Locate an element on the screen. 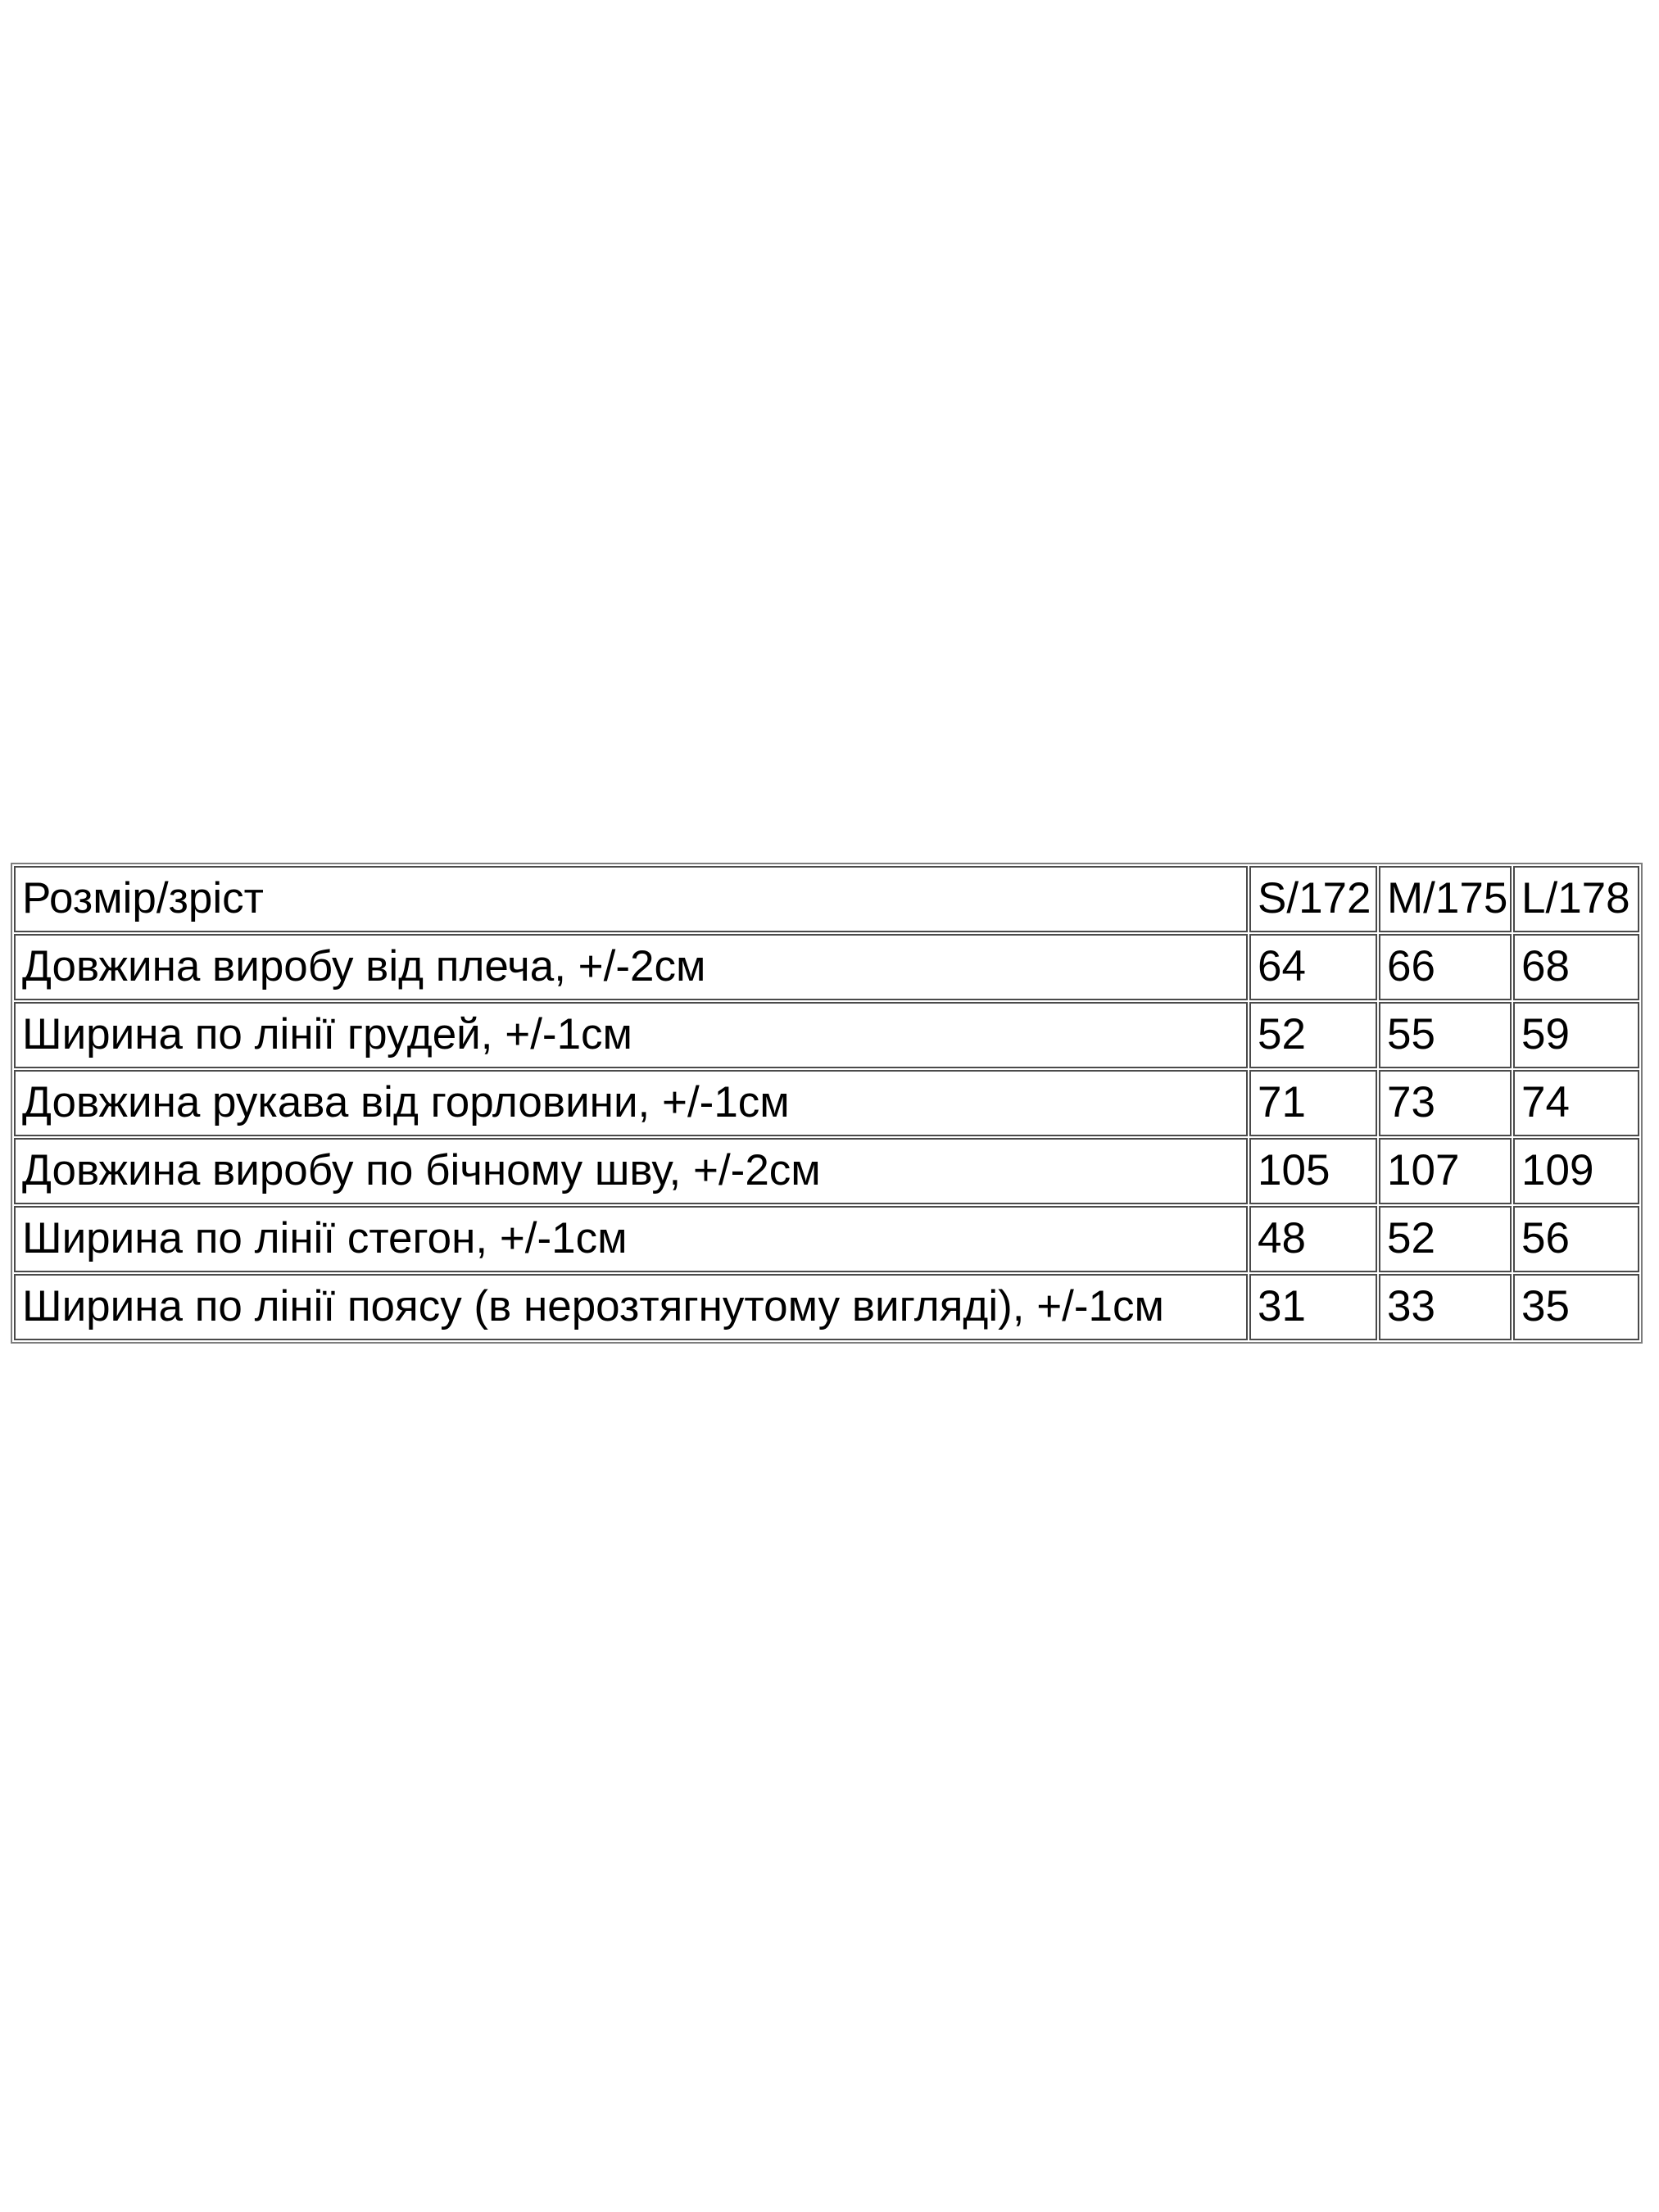 The width and height of the screenshot is (1659, 2212). row-value-cell: 73 is located at coordinates (1445, 1102).